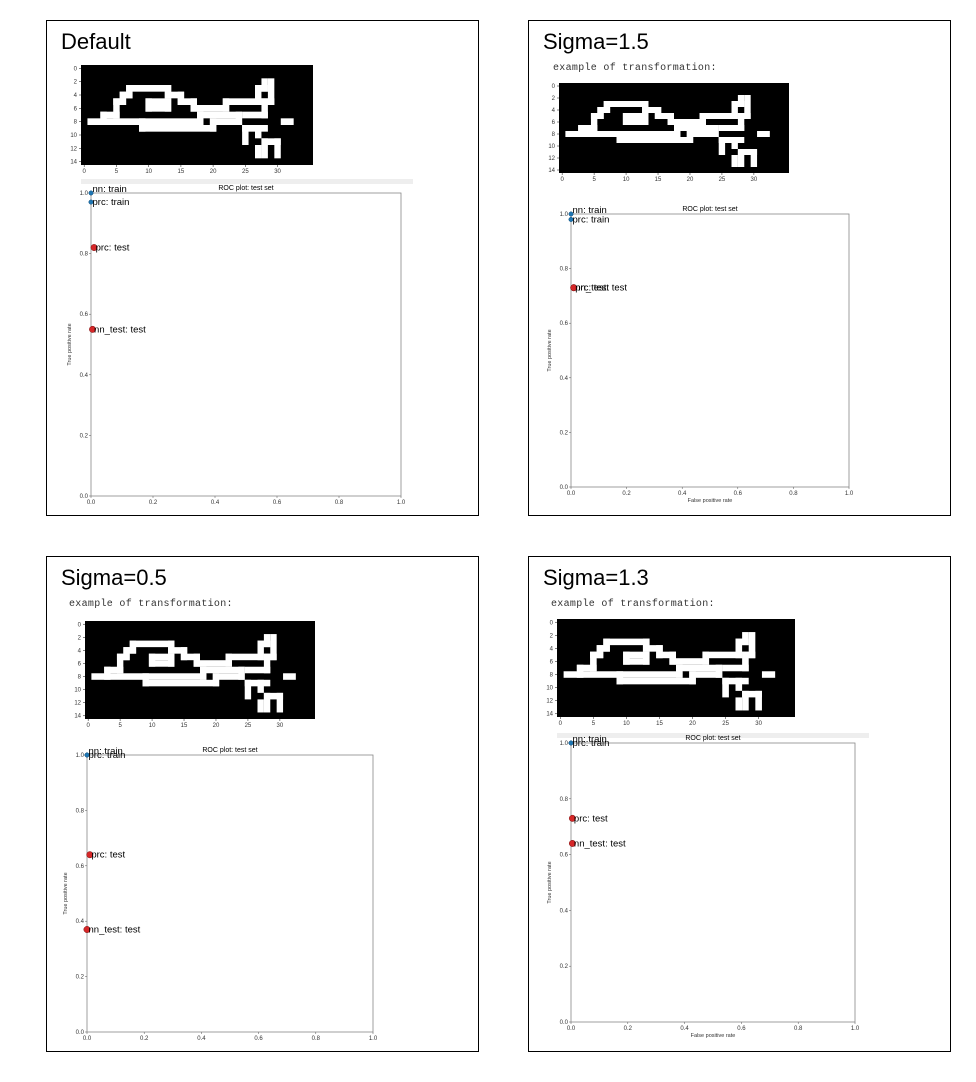  Describe the element at coordinates (596, 577) in the screenshot. I see `panel-title: Sigma=1.3` at that location.